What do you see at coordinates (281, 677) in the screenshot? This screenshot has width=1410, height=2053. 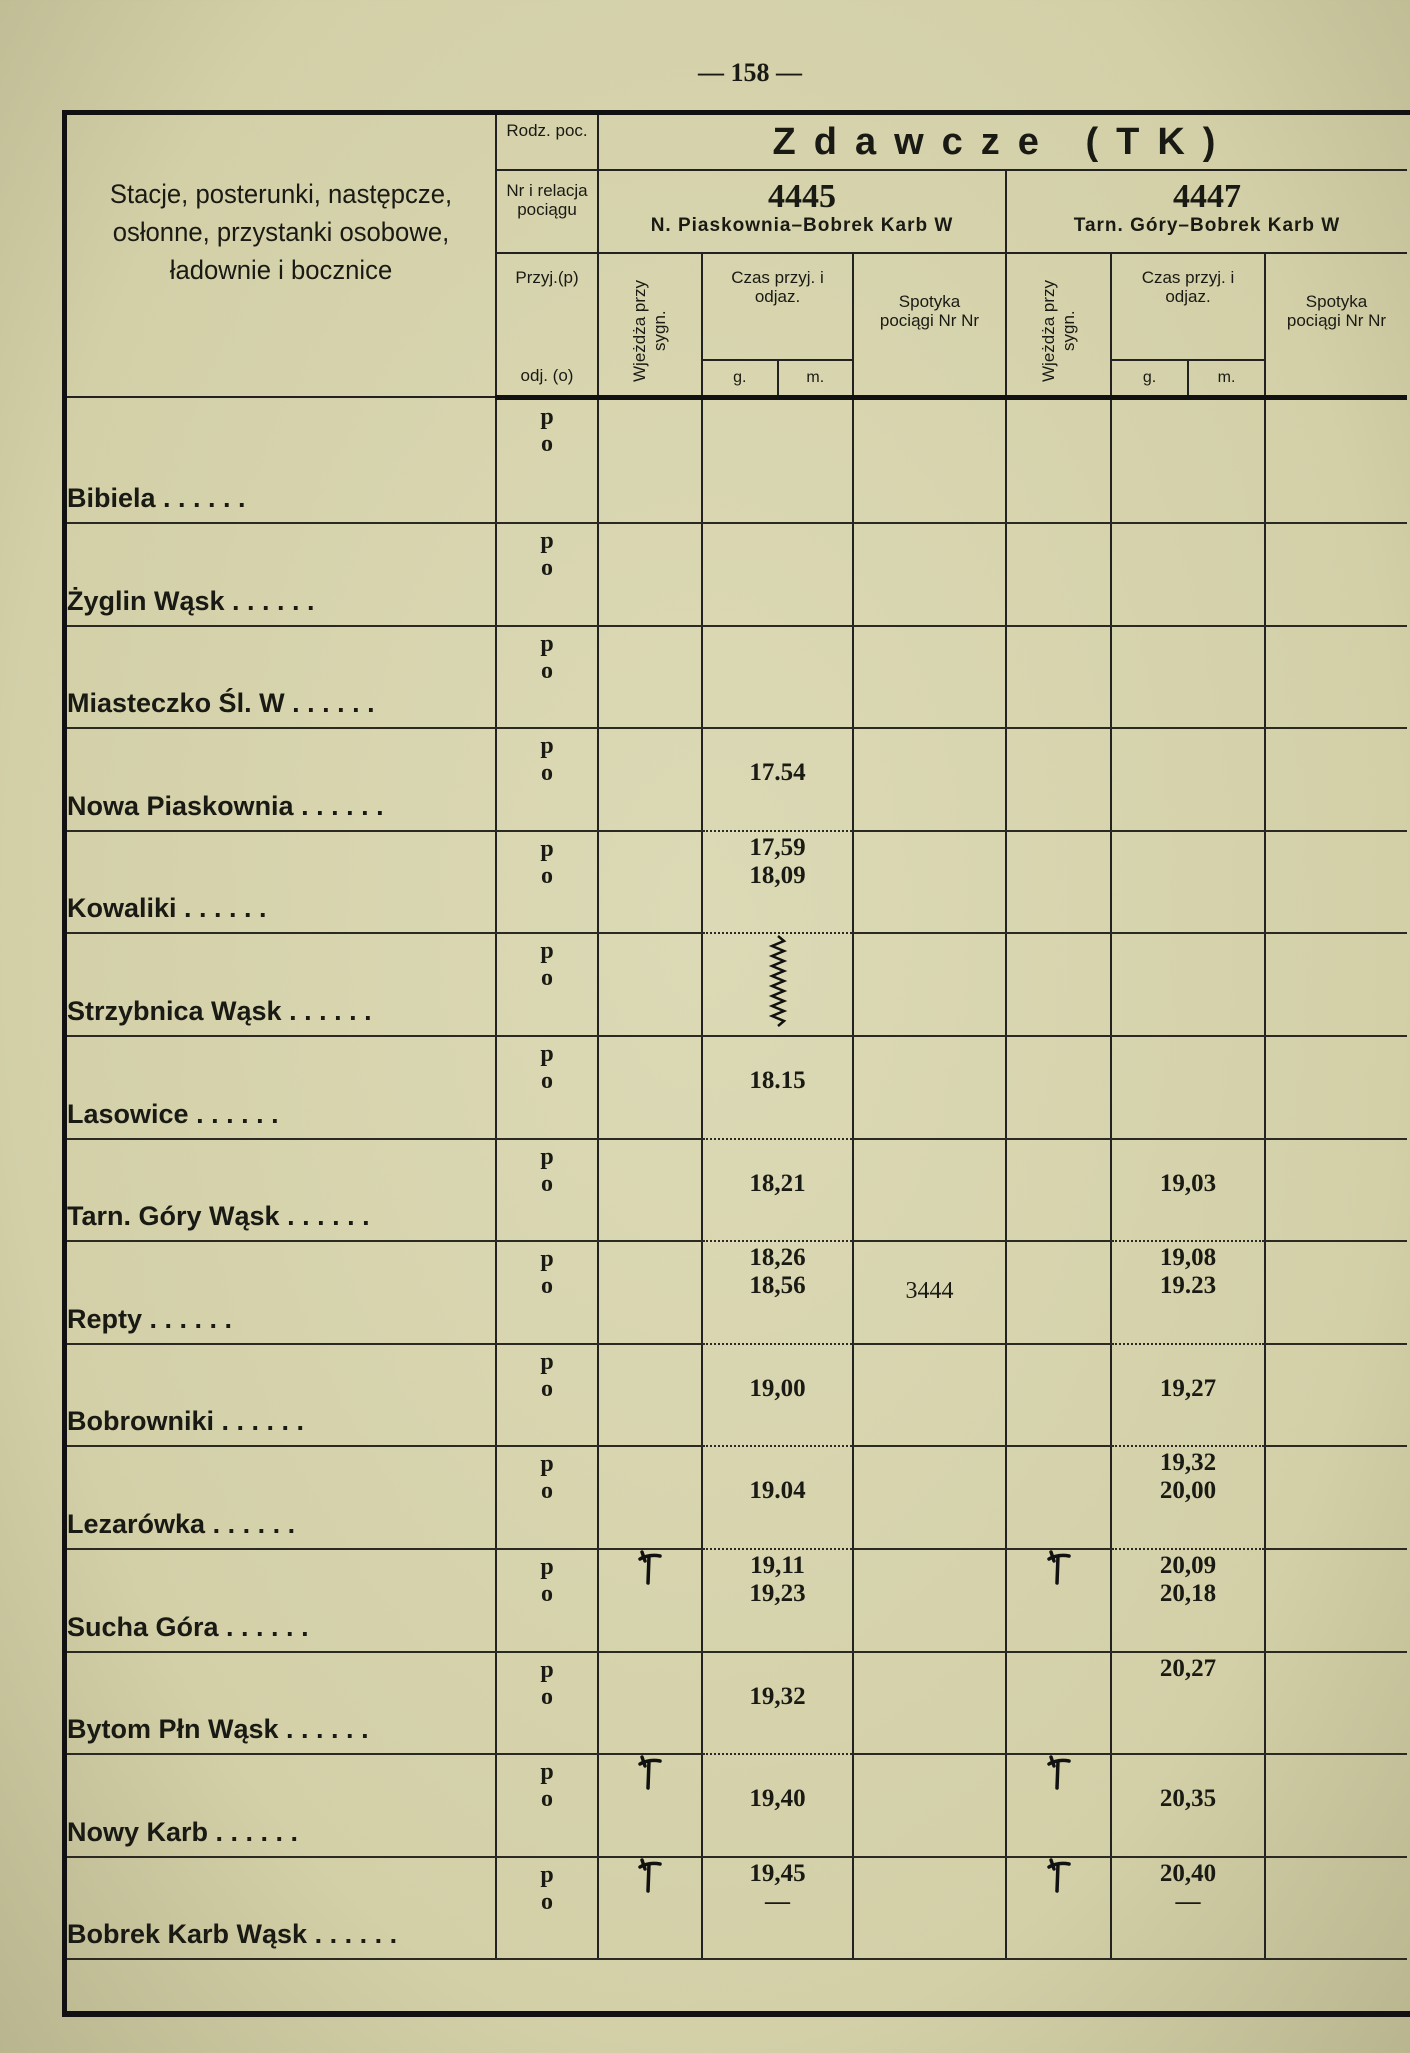 I see `station-cell: Miasteczko Śl. W` at bounding box center [281, 677].